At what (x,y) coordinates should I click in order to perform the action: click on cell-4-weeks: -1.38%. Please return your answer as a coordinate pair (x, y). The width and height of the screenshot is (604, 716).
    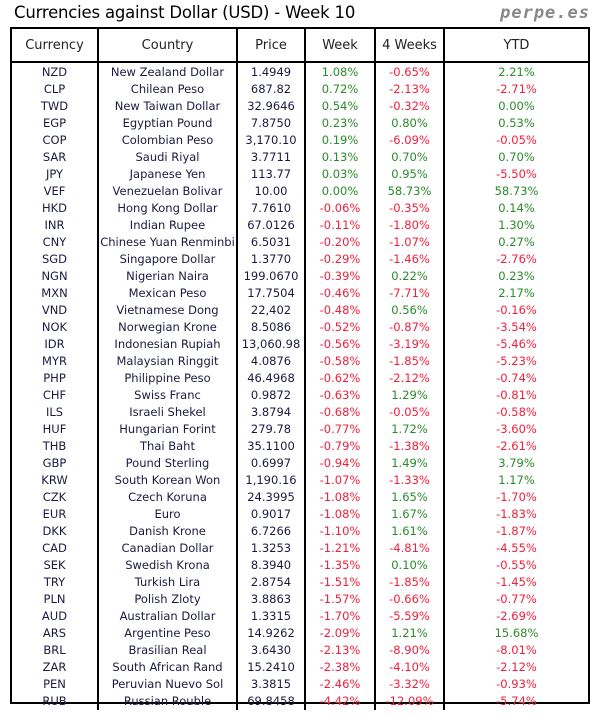
    Looking at the image, I should click on (410, 446).